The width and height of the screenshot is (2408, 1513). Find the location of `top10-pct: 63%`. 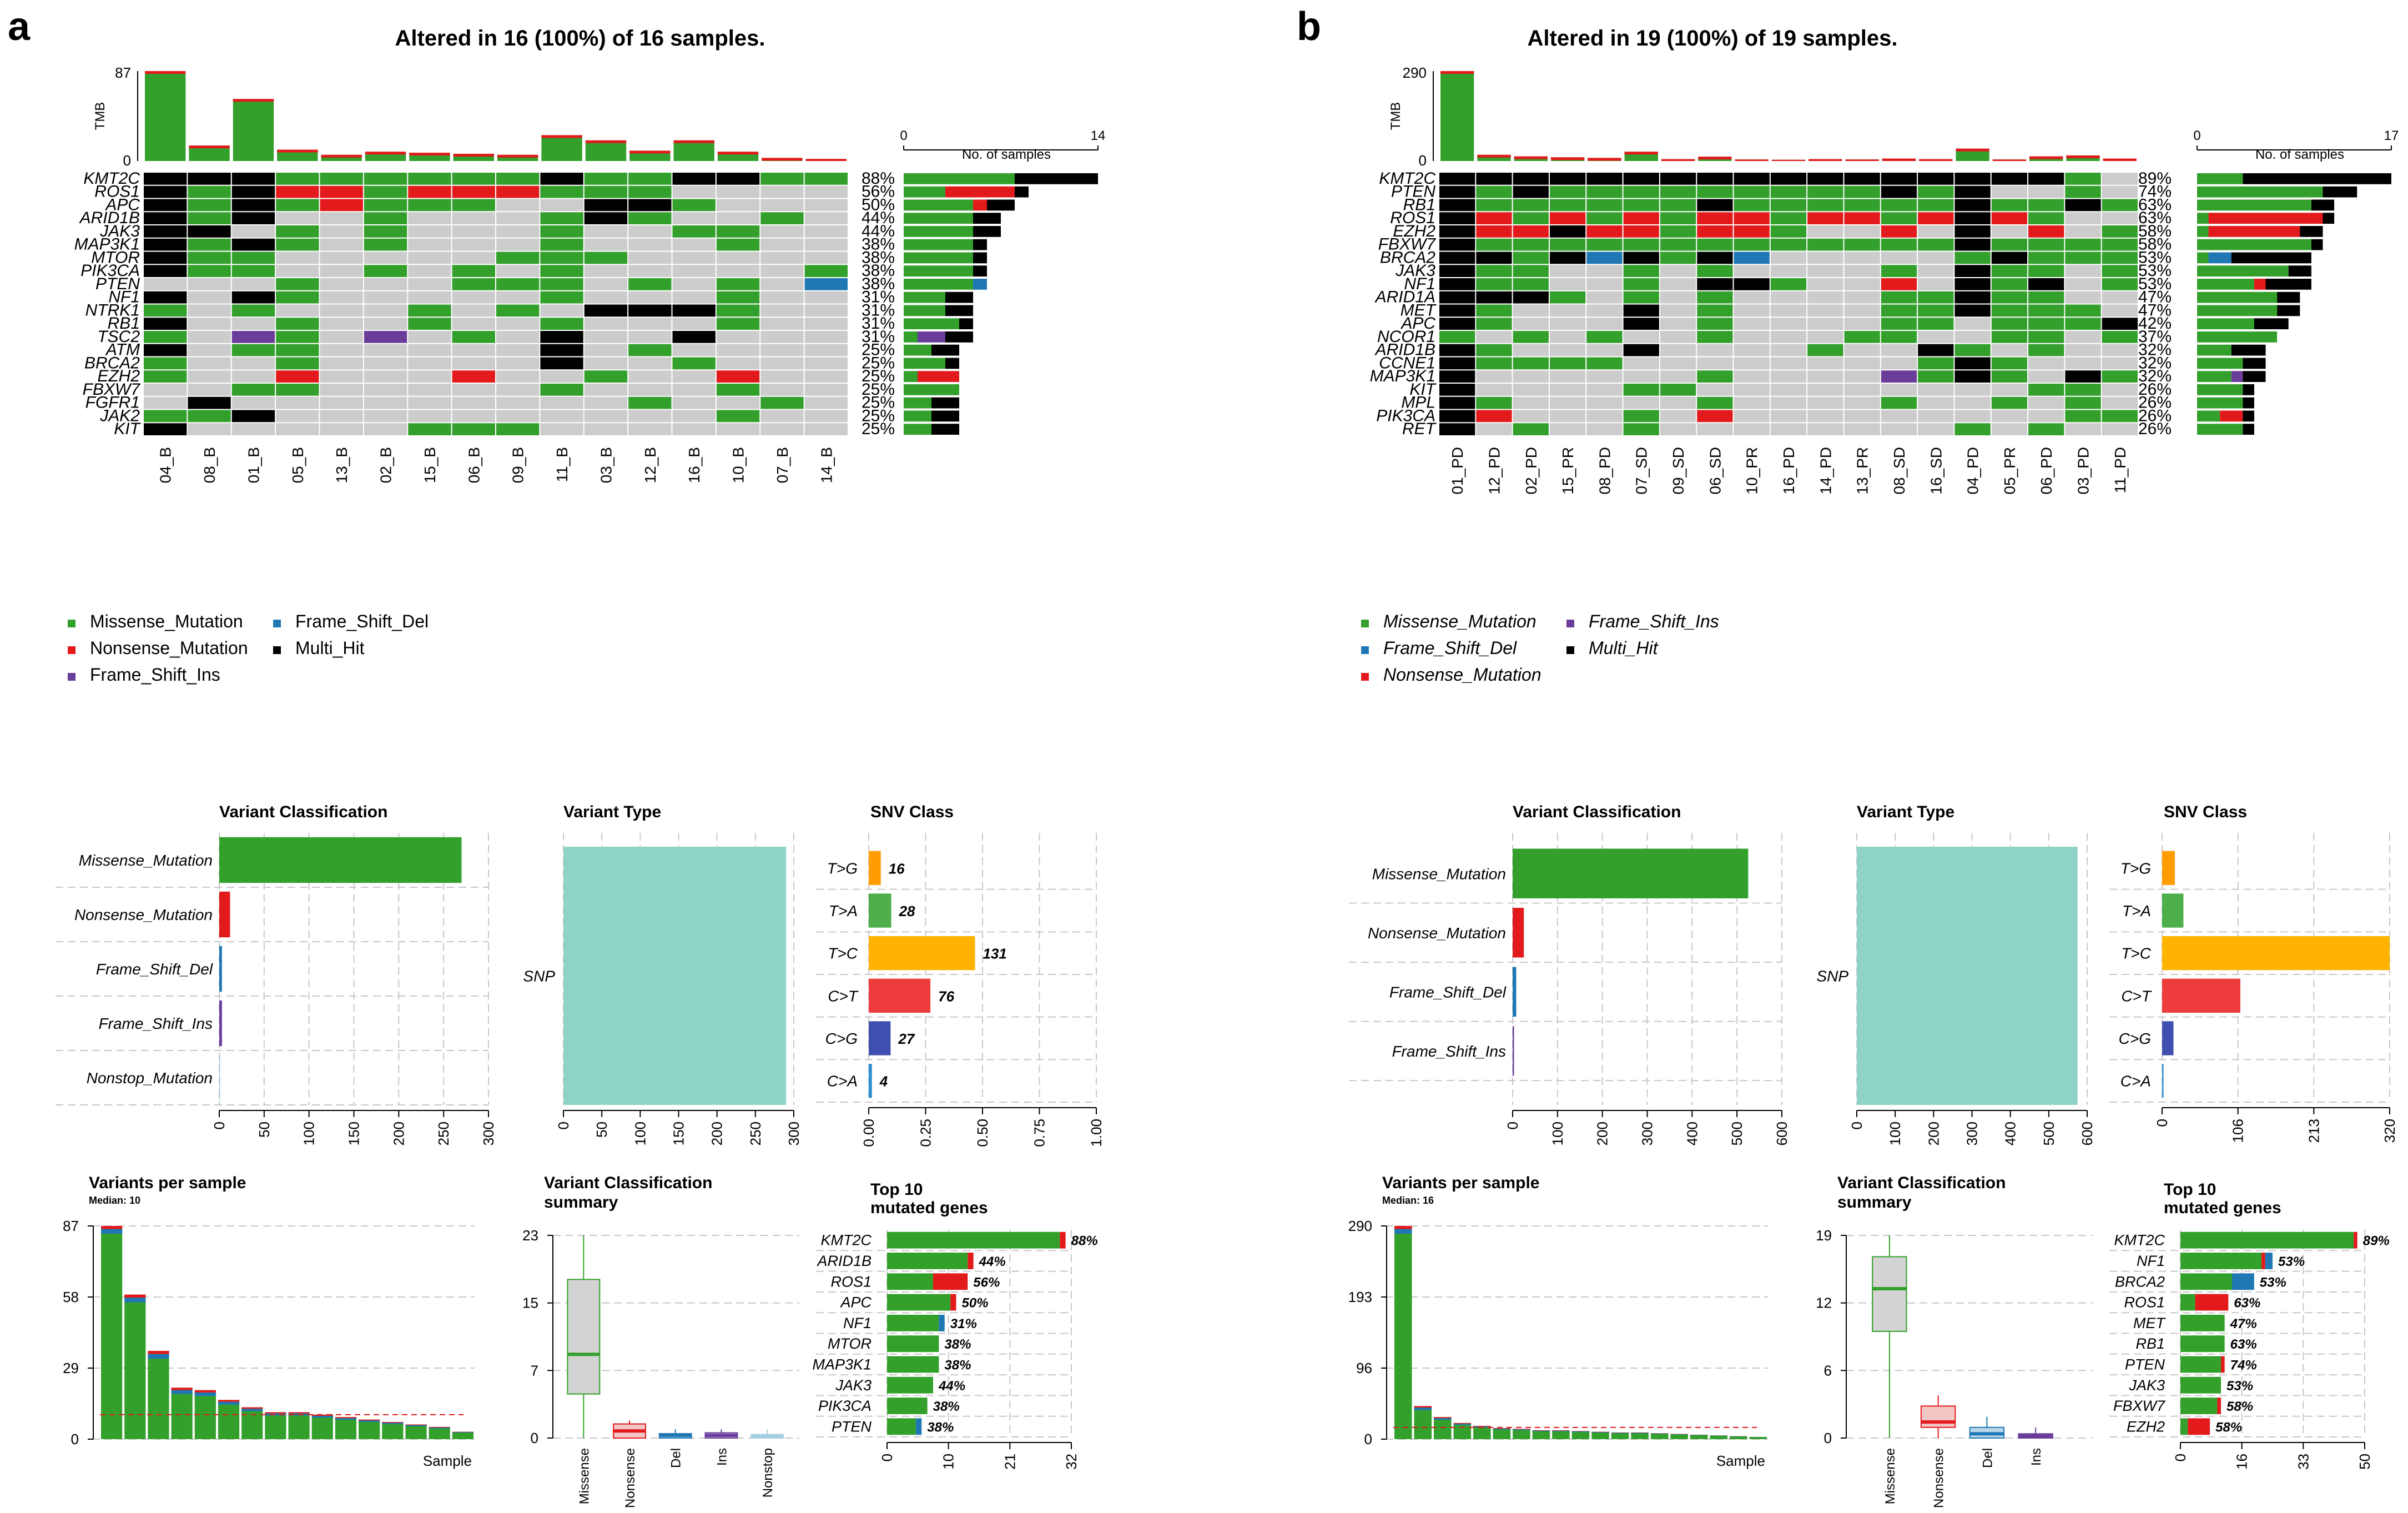

top10-pct: 63% is located at coordinates (2247, 1303).